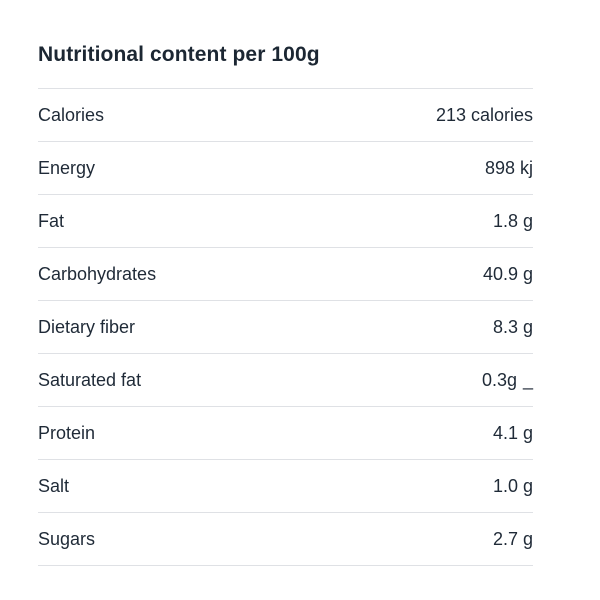  I want to click on row-value: 898 kj, so click(508, 167).